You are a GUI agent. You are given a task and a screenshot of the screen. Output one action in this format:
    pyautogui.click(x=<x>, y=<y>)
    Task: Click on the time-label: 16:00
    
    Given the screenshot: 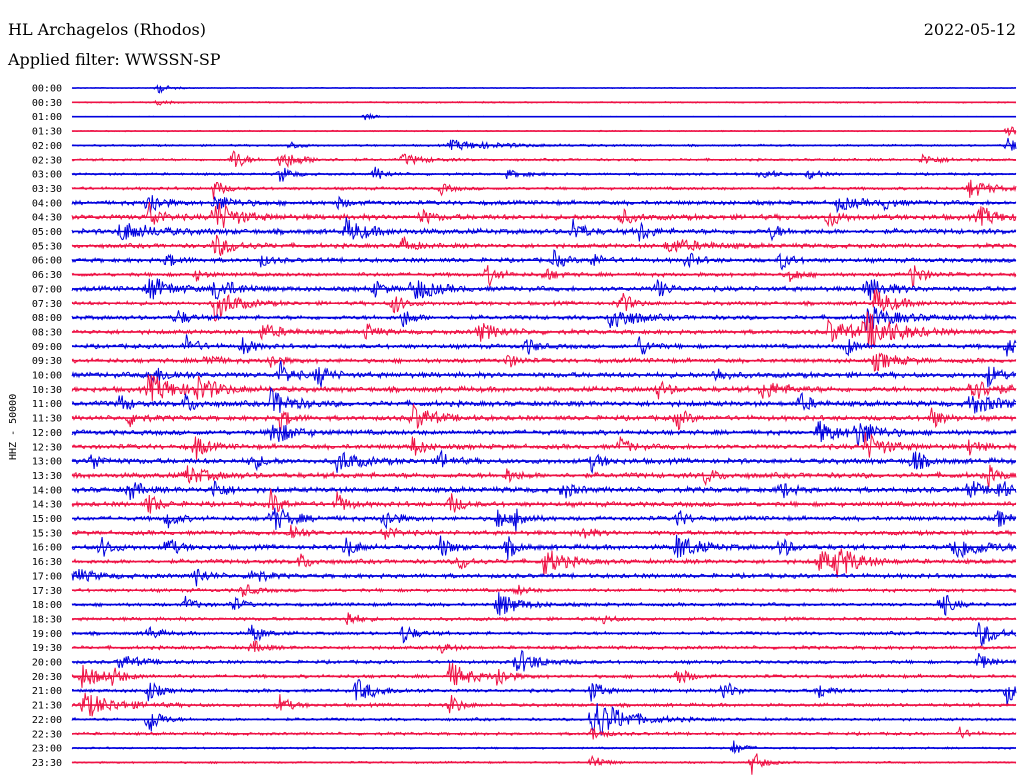 What is the action you would take?
    pyautogui.click(x=47, y=548)
    